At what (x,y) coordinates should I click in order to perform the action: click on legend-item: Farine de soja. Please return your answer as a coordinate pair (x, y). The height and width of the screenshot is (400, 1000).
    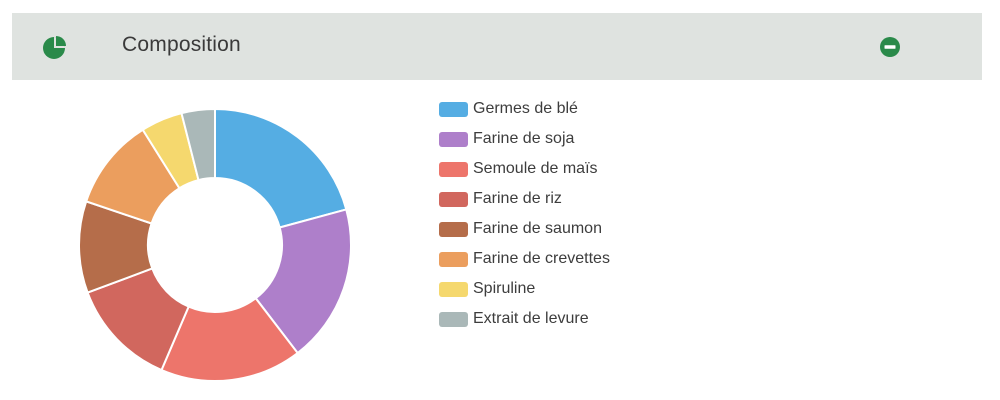
    Looking at the image, I should click on (524, 139).